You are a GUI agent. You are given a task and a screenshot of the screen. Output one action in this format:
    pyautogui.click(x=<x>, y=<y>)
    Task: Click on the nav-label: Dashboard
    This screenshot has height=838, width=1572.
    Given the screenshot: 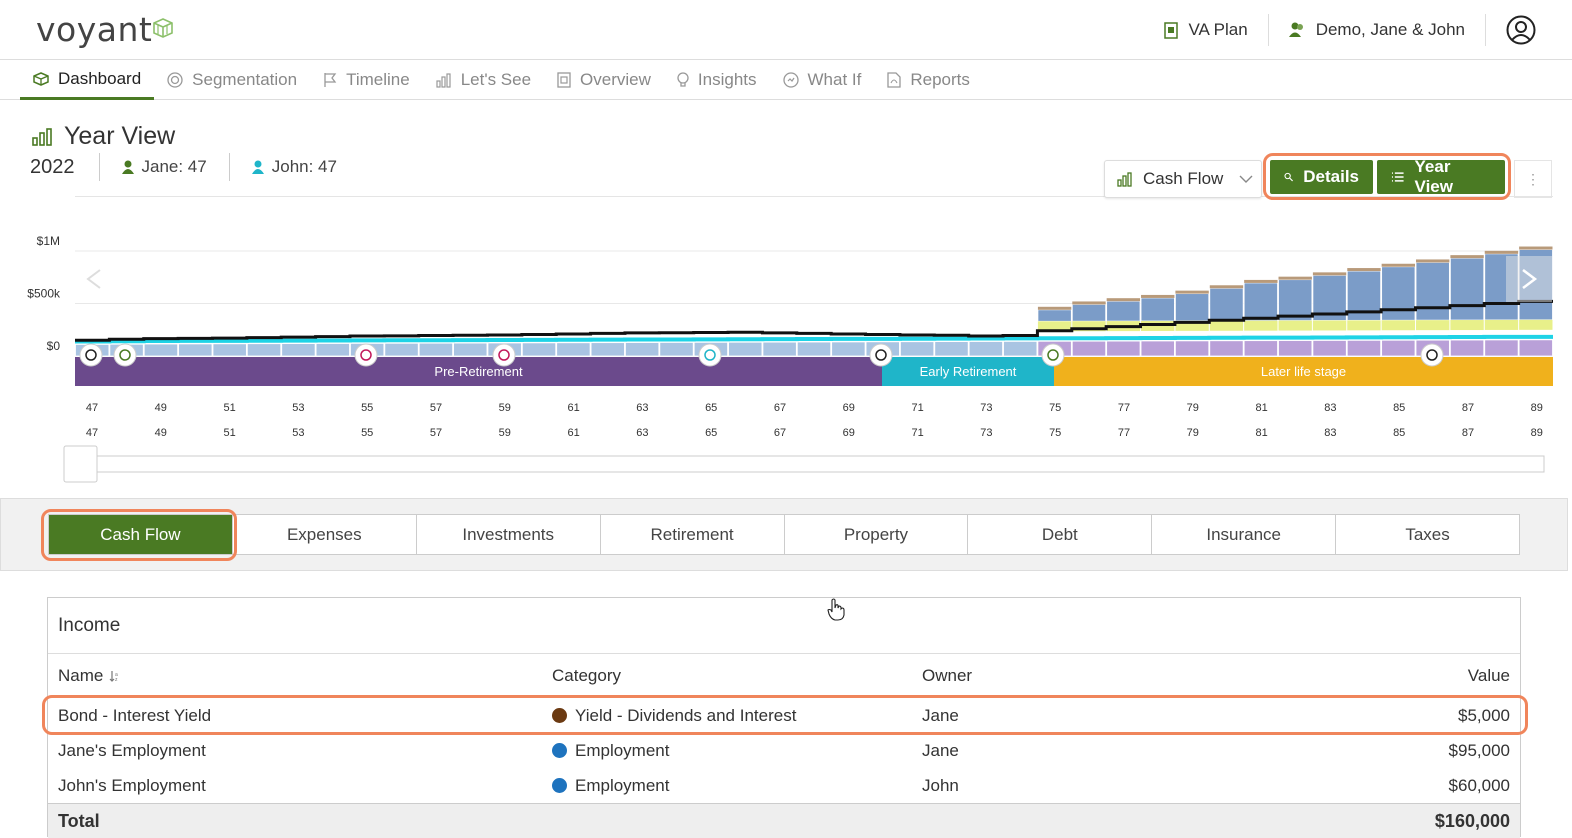 What is the action you would take?
    pyautogui.click(x=100, y=78)
    